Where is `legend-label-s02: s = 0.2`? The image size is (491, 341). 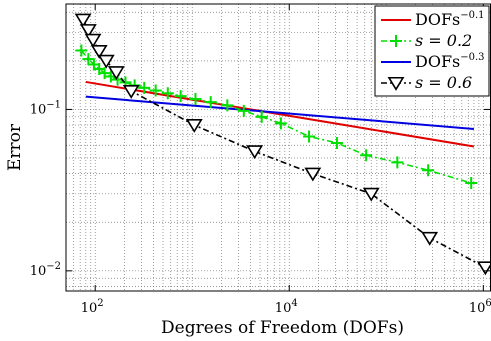 legend-label-s02: s = 0.2 is located at coordinates (443, 40).